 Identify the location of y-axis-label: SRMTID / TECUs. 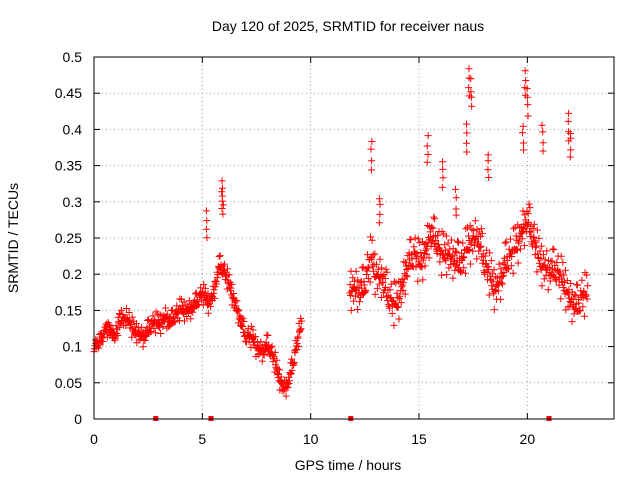
(13, 238).